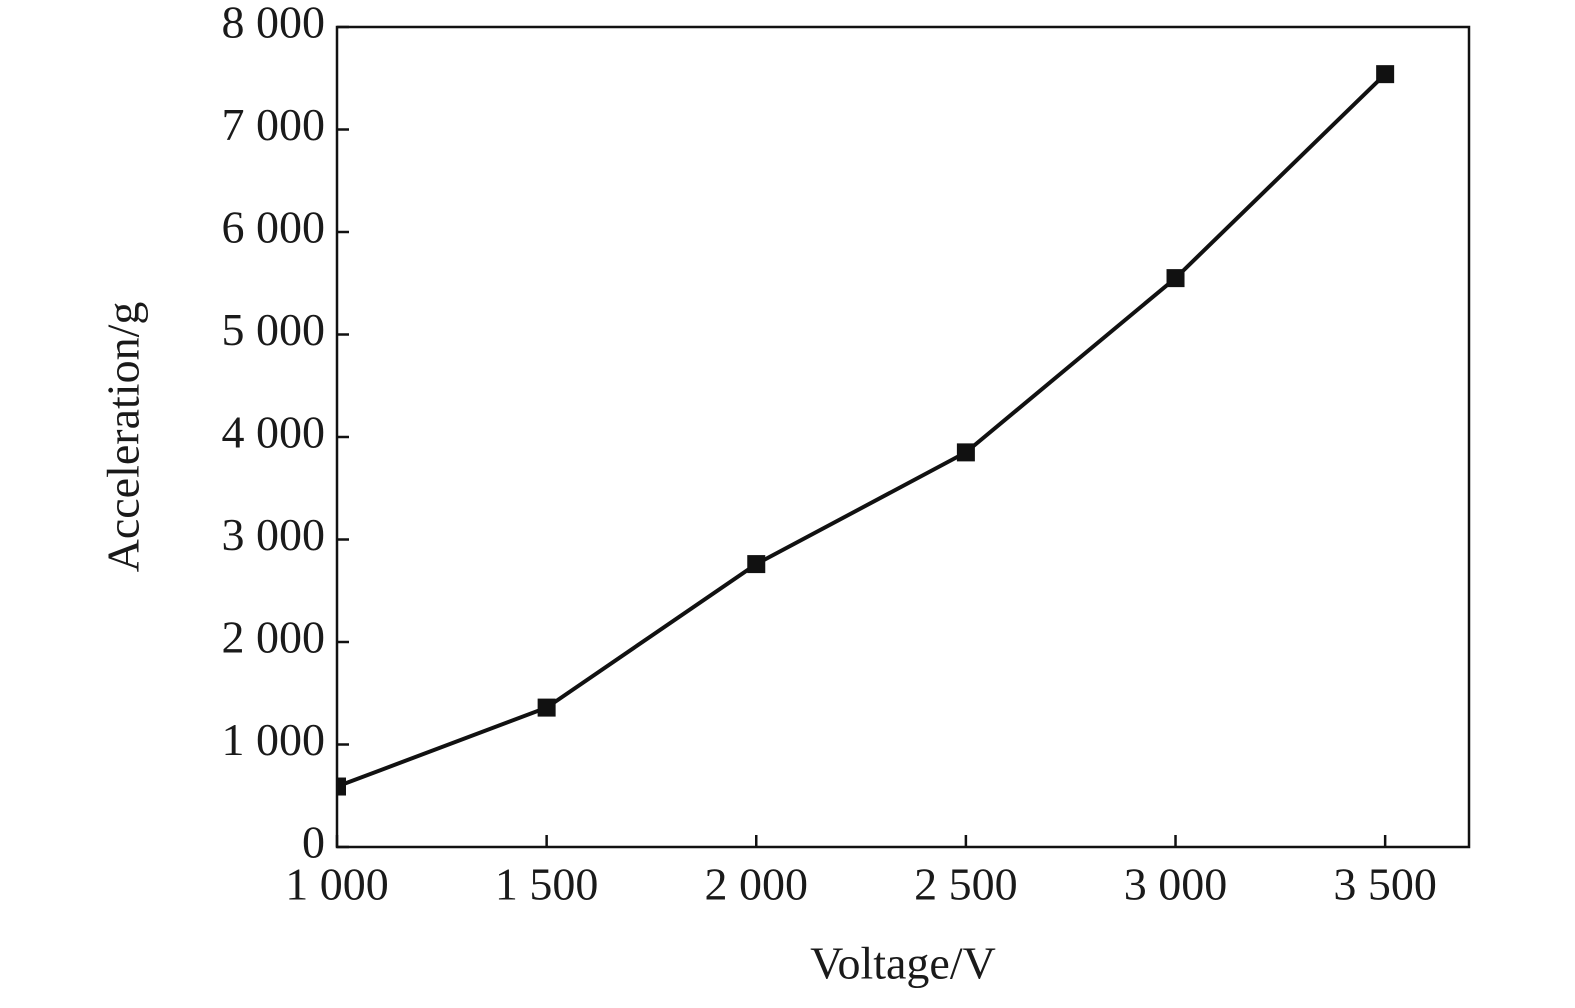  What do you see at coordinates (1176, 884) in the screenshot?
I see `x-tick-label: 3 000` at bounding box center [1176, 884].